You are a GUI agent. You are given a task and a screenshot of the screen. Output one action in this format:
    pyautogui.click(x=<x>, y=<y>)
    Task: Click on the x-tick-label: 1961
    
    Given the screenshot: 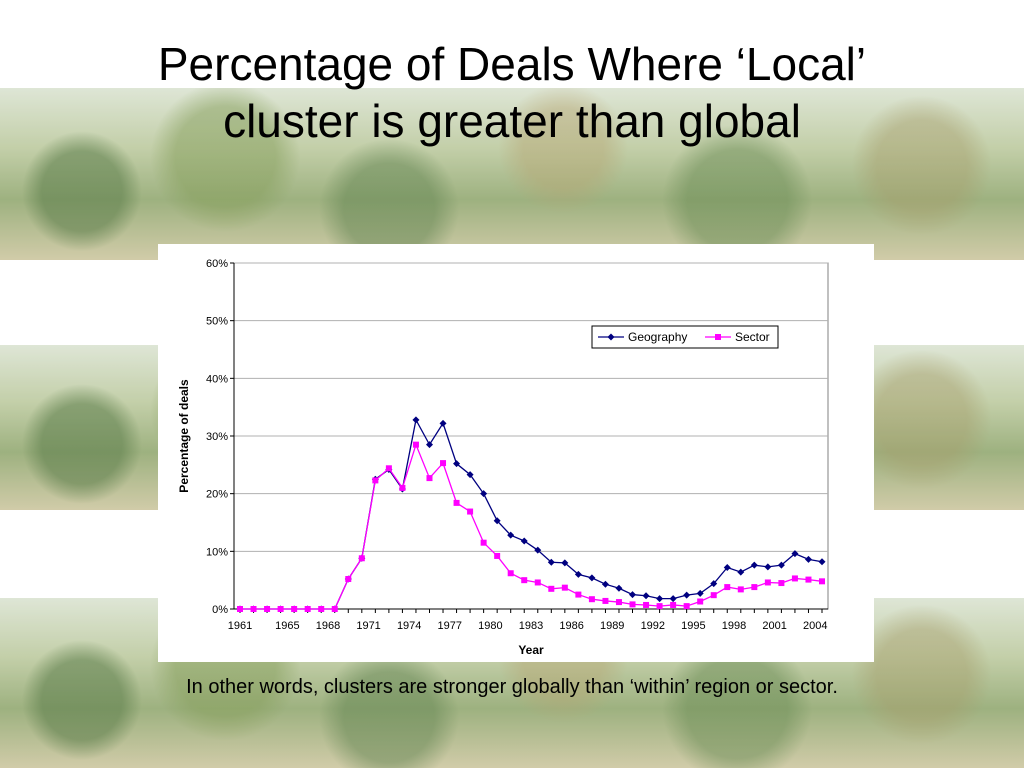 What is the action you would take?
    pyautogui.click(x=240, y=626)
    